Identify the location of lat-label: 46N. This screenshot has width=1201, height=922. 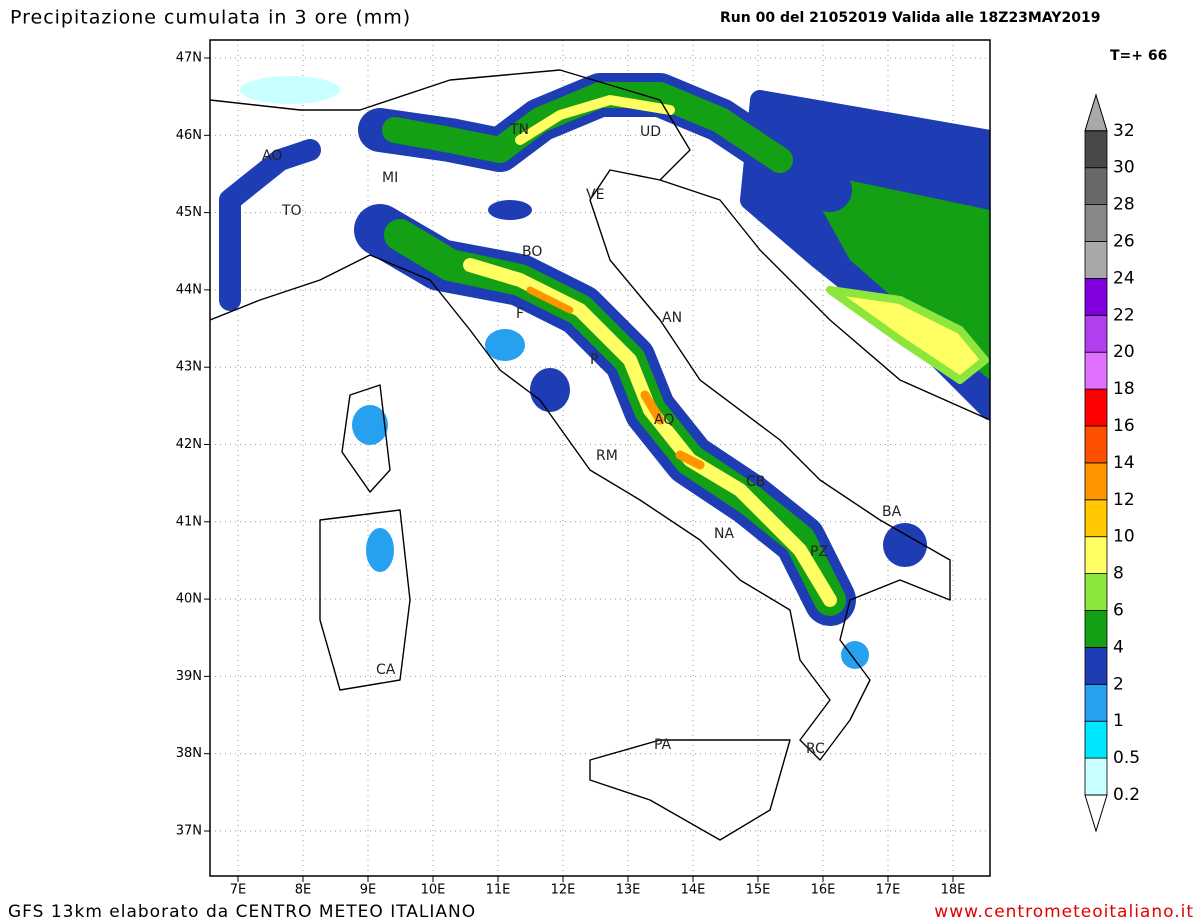
(189, 135).